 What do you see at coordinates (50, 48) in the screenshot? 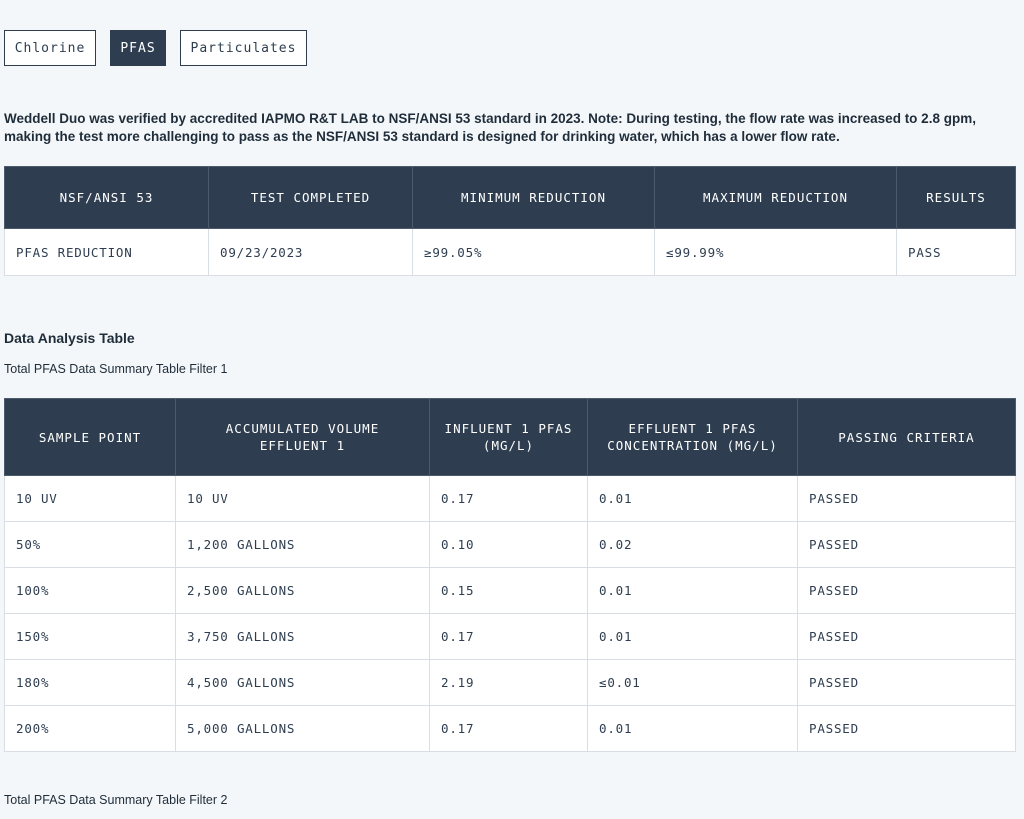
I see `tab-chlorine: Chlorine` at bounding box center [50, 48].